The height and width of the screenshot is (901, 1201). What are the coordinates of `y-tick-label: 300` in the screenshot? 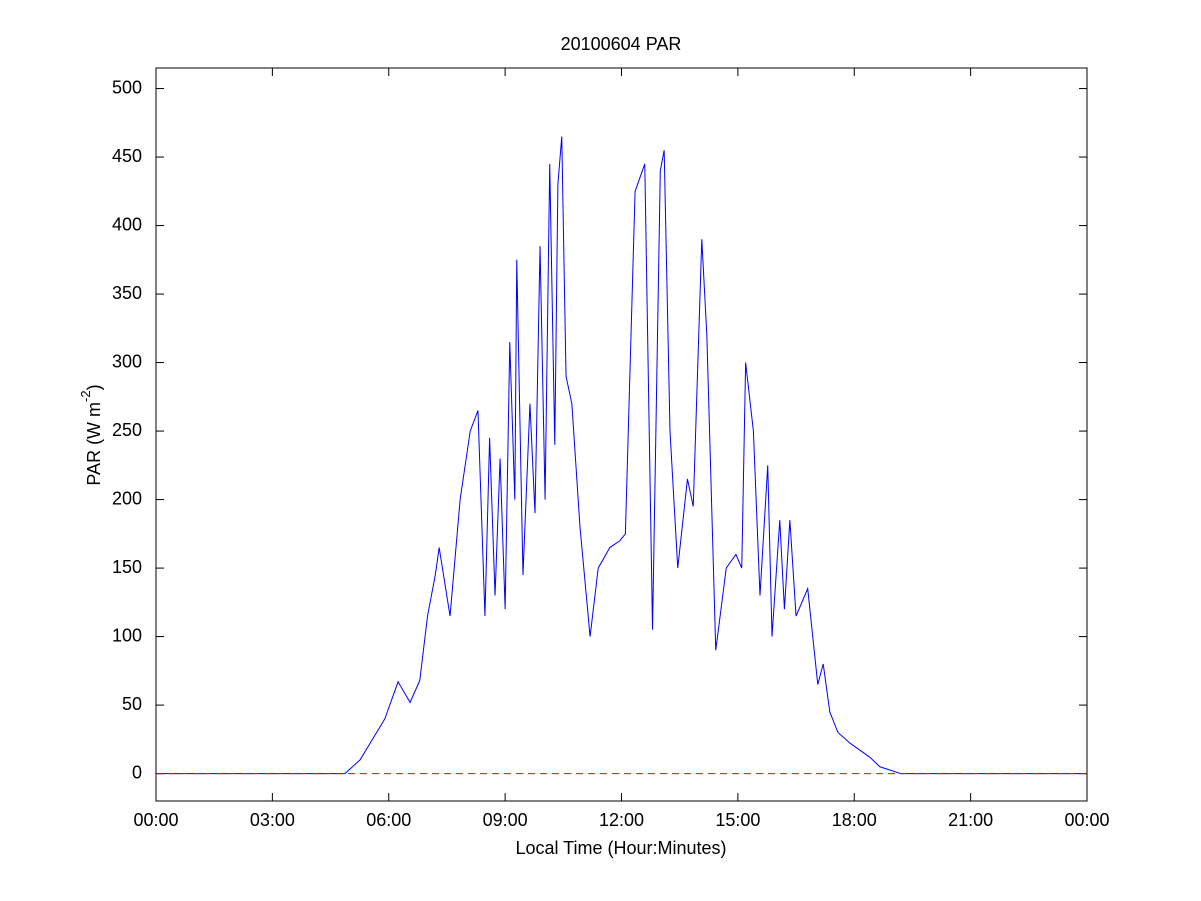 It's located at (127, 361).